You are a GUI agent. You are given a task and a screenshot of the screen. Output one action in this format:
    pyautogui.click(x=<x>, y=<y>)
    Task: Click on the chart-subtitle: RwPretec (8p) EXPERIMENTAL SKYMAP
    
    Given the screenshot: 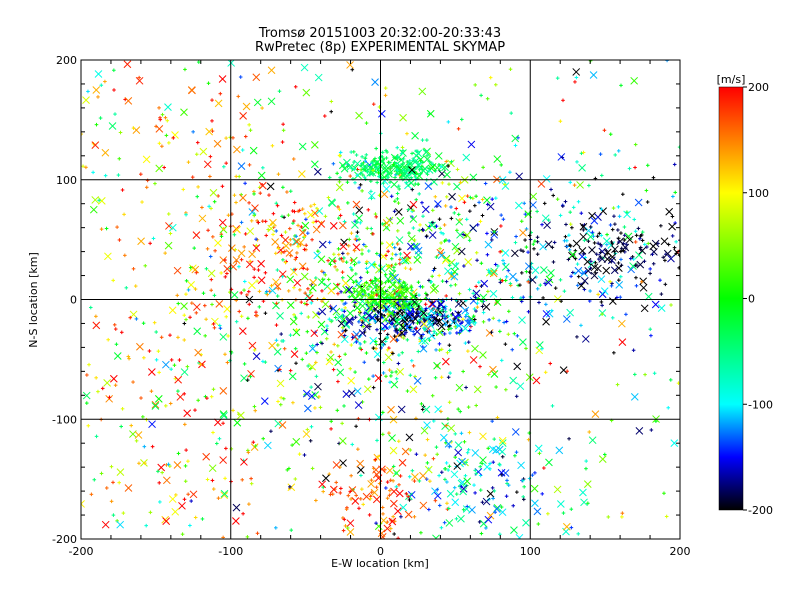 What is the action you would take?
    pyautogui.click(x=380, y=47)
    